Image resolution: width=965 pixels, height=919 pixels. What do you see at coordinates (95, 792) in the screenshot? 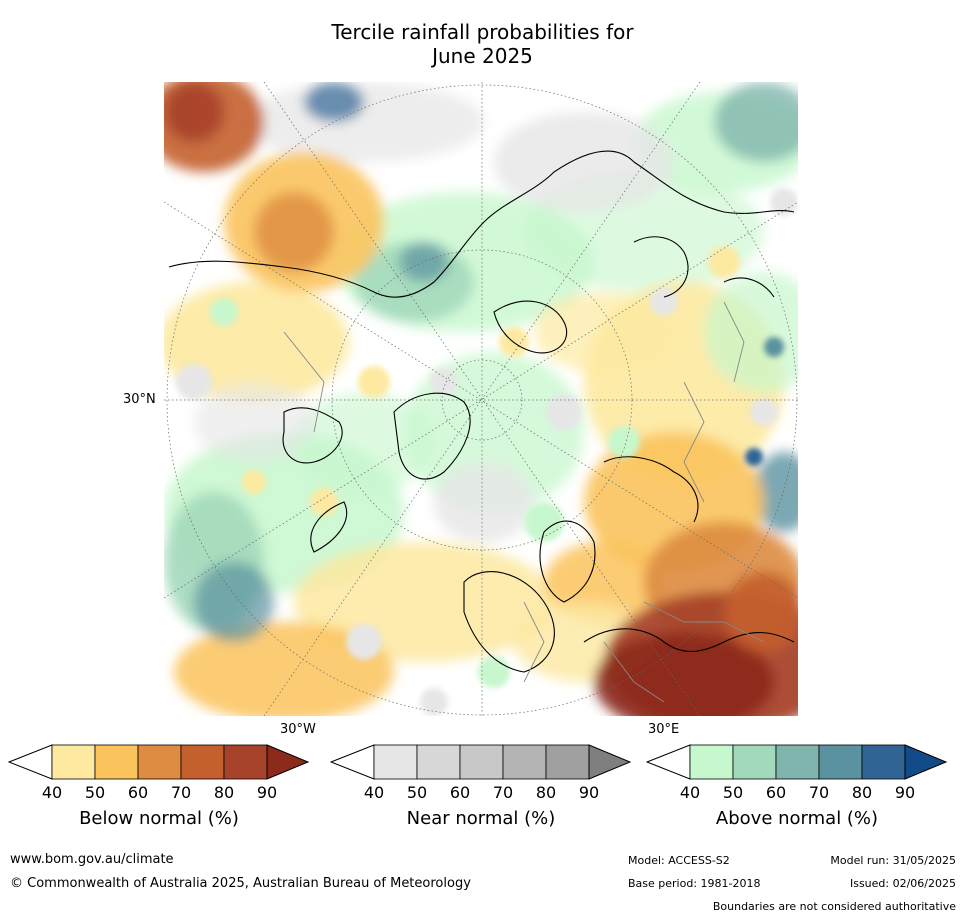
I see `below-tick: 50` at bounding box center [95, 792].